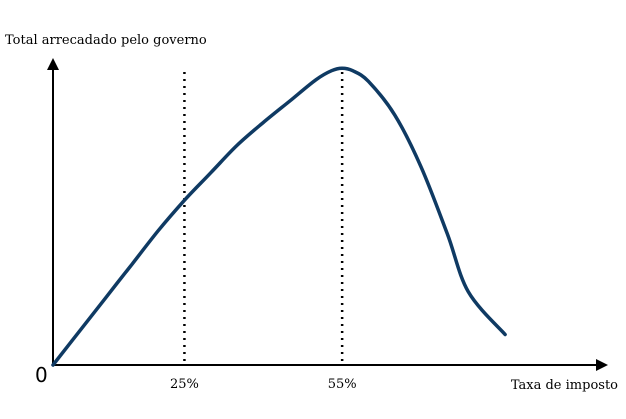 This screenshot has width=626, height=419. Describe the element at coordinates (564, 385) in the screenshot. I see `x-axis-label: Taxa de imposto` at that location.